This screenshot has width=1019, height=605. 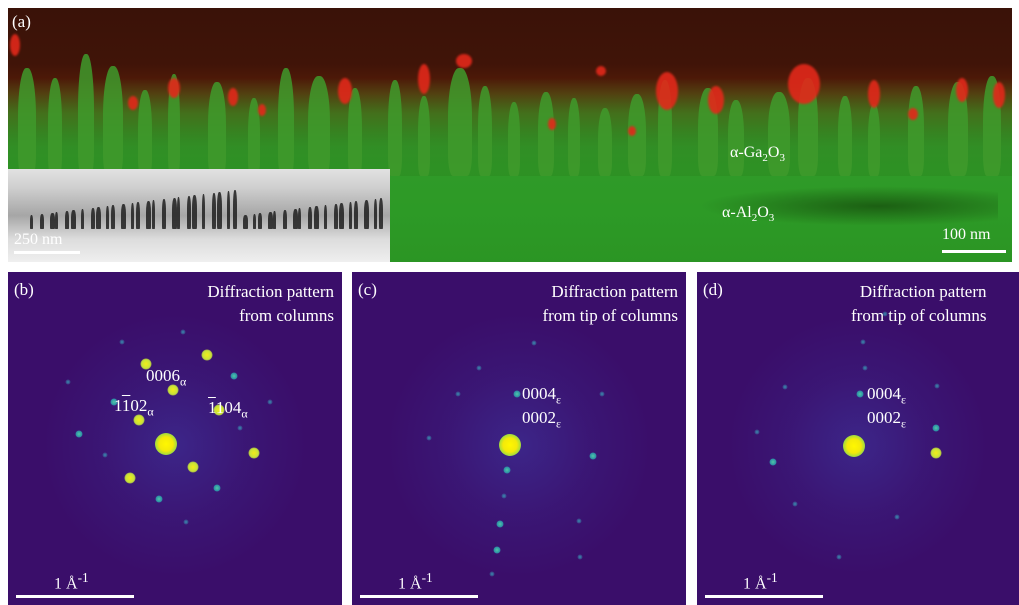 I want to click on panel-c-scalebar, so click(x=419, y=596).